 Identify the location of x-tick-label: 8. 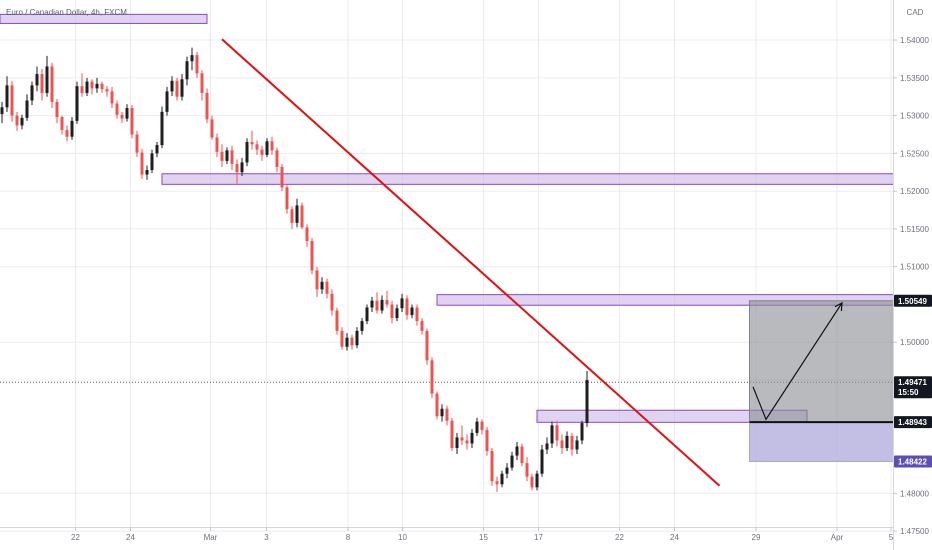
(348, 537).